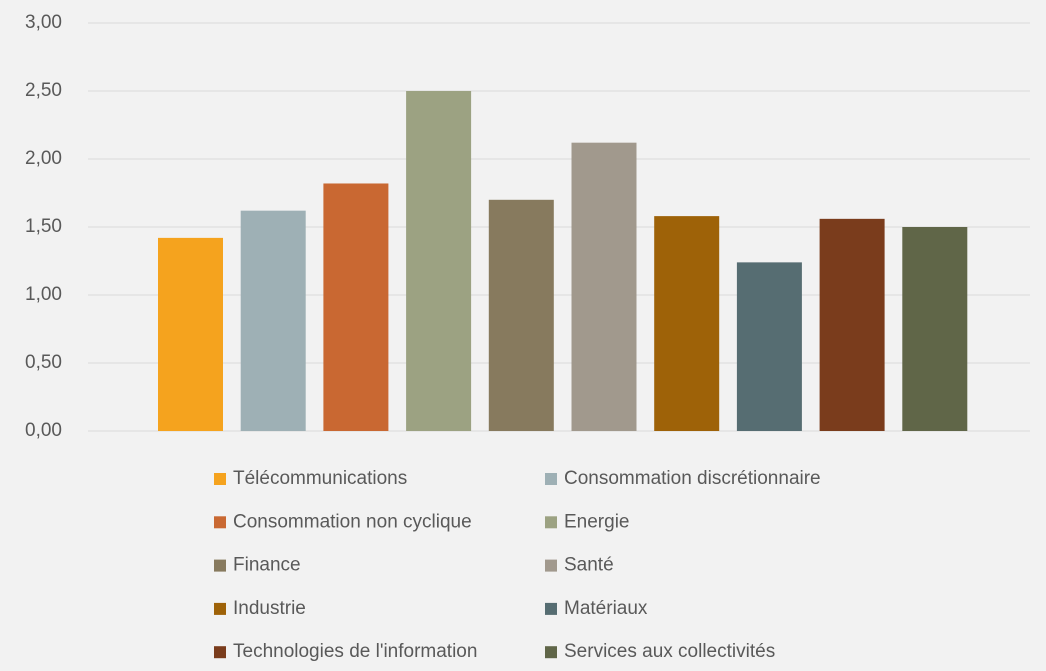 The height and width of the screenshot is (671, 1046). I want to click on legend-label: Finance, so click(267, 565).